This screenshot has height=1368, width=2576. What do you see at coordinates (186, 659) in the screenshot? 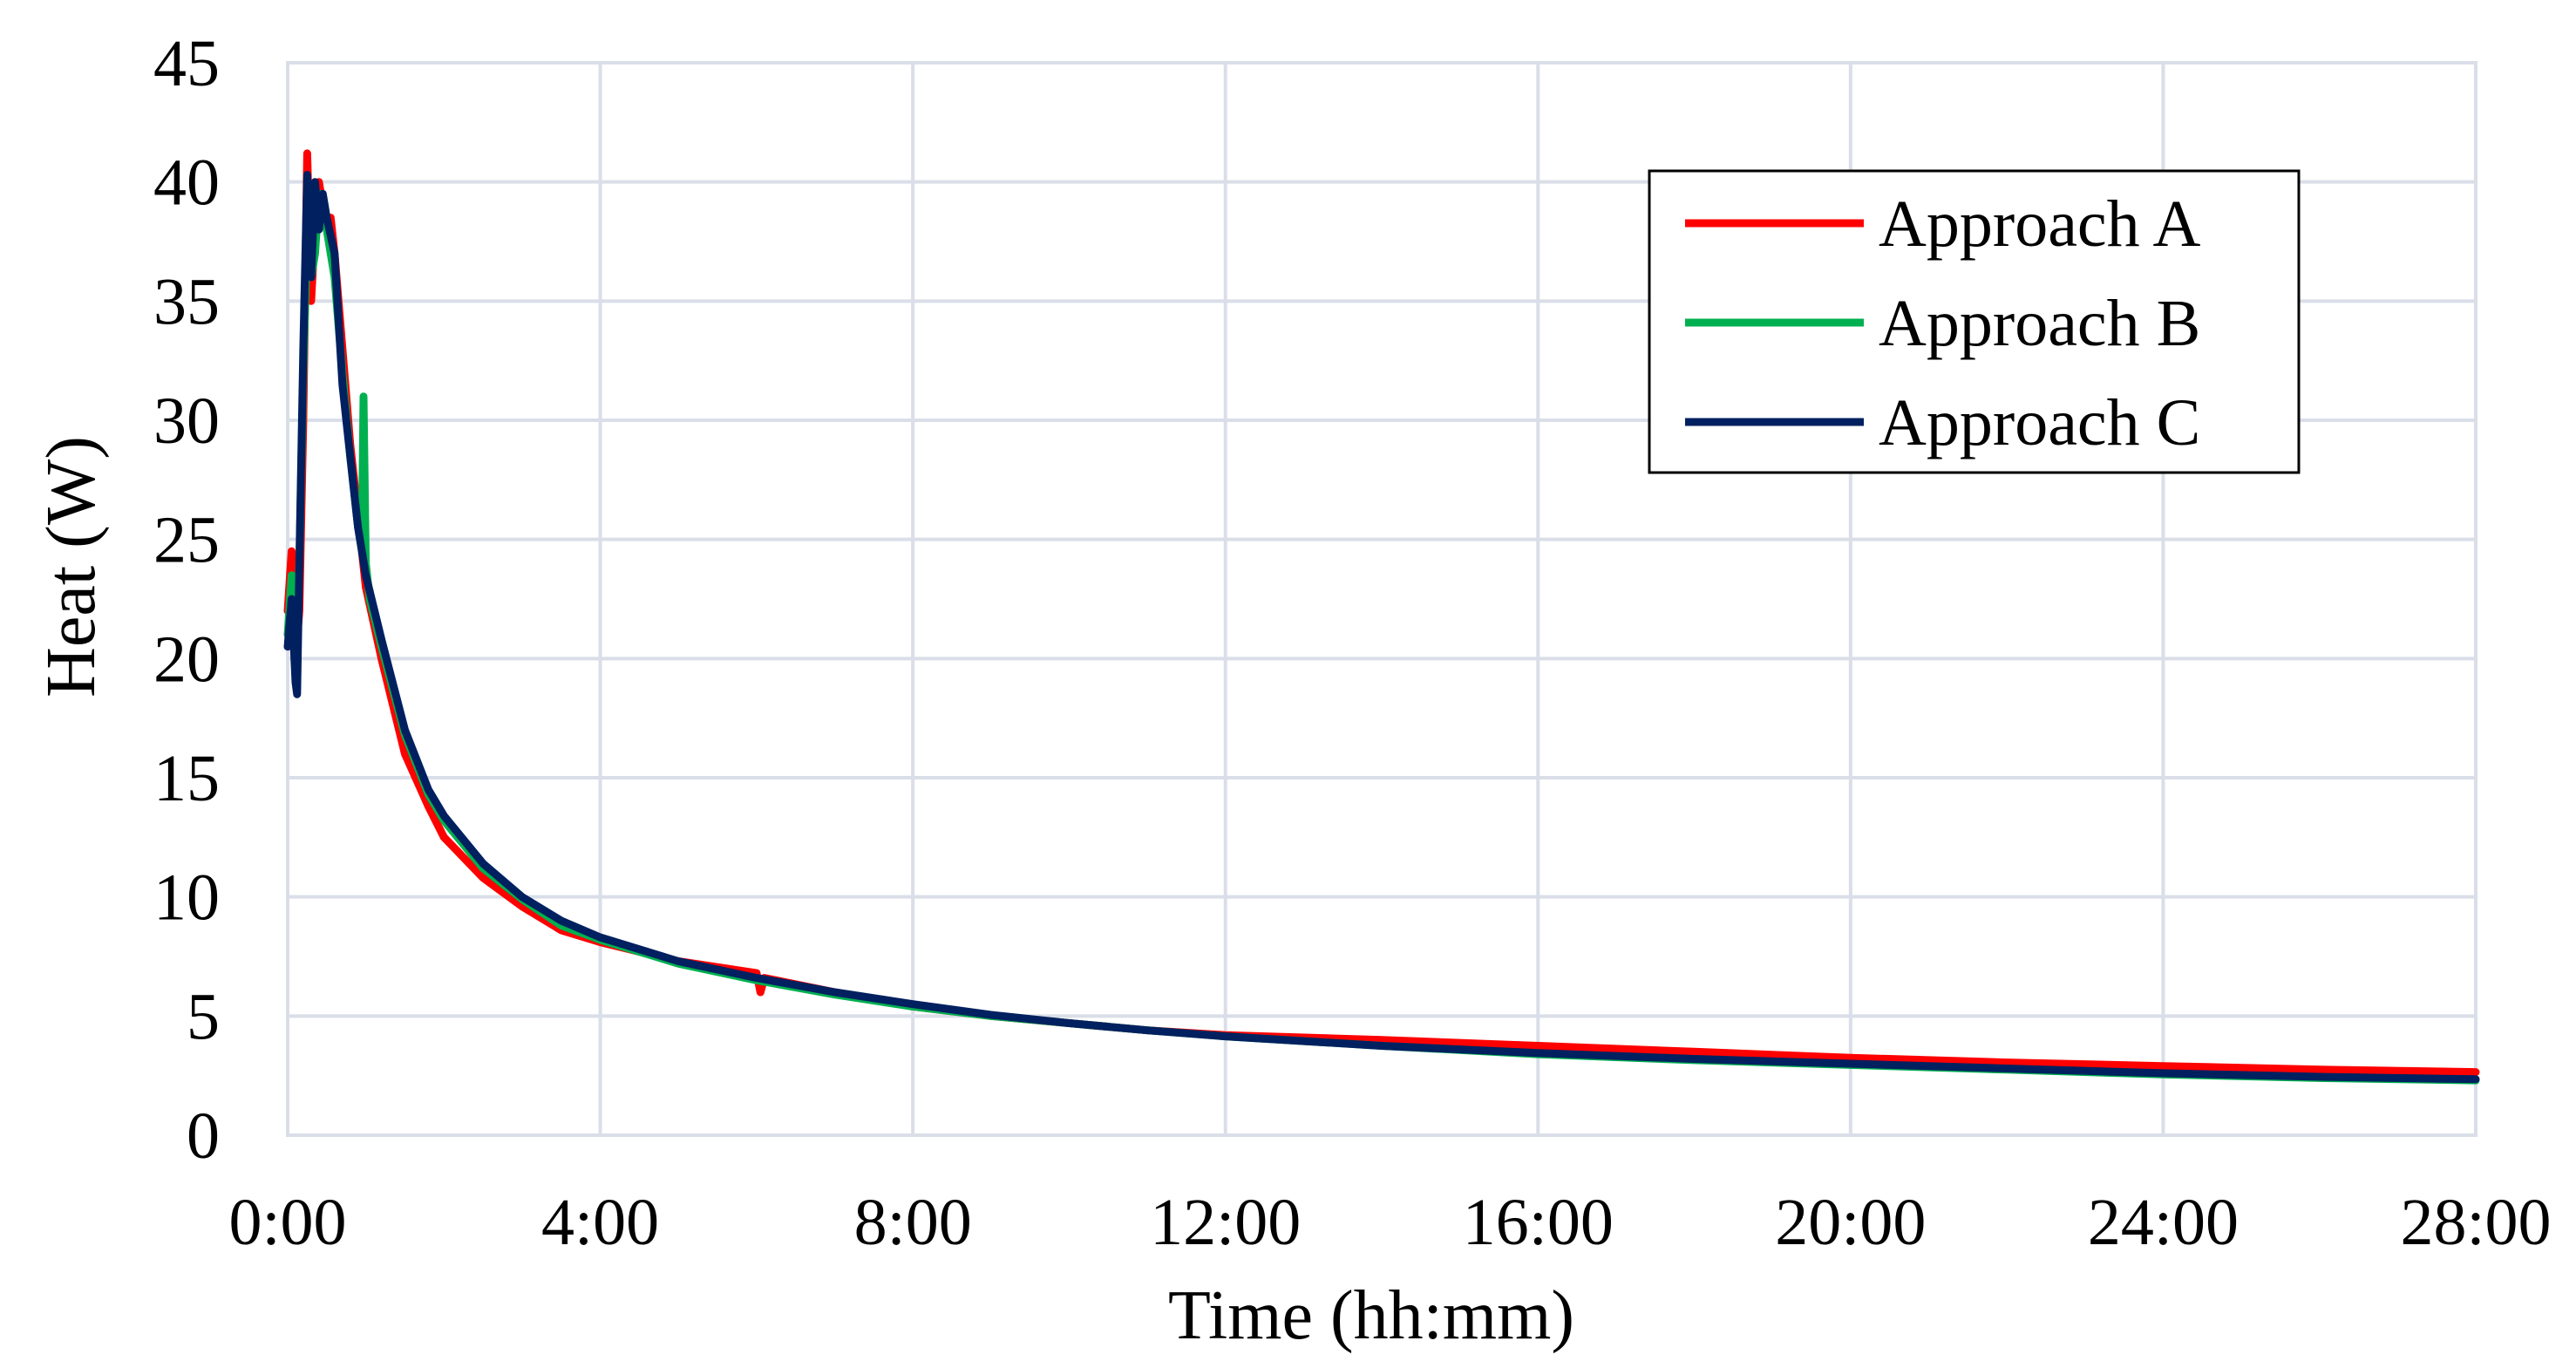
I see `y-tick-label: 20` at bounding box center [186, 659].